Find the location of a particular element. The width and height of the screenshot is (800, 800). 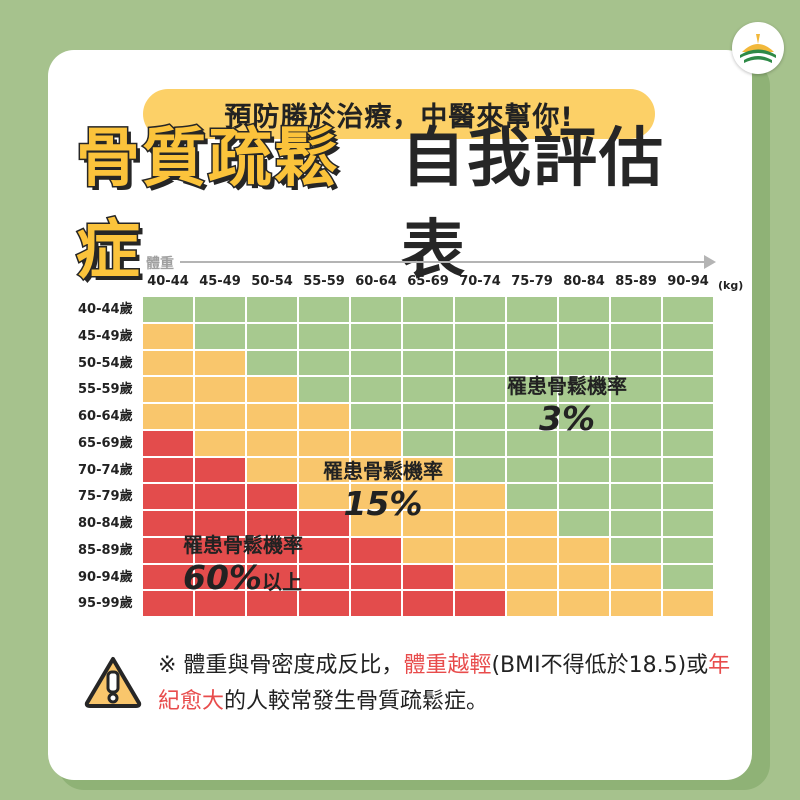

age-row-label: 90-94歲 is located at coordinates (105, 577).